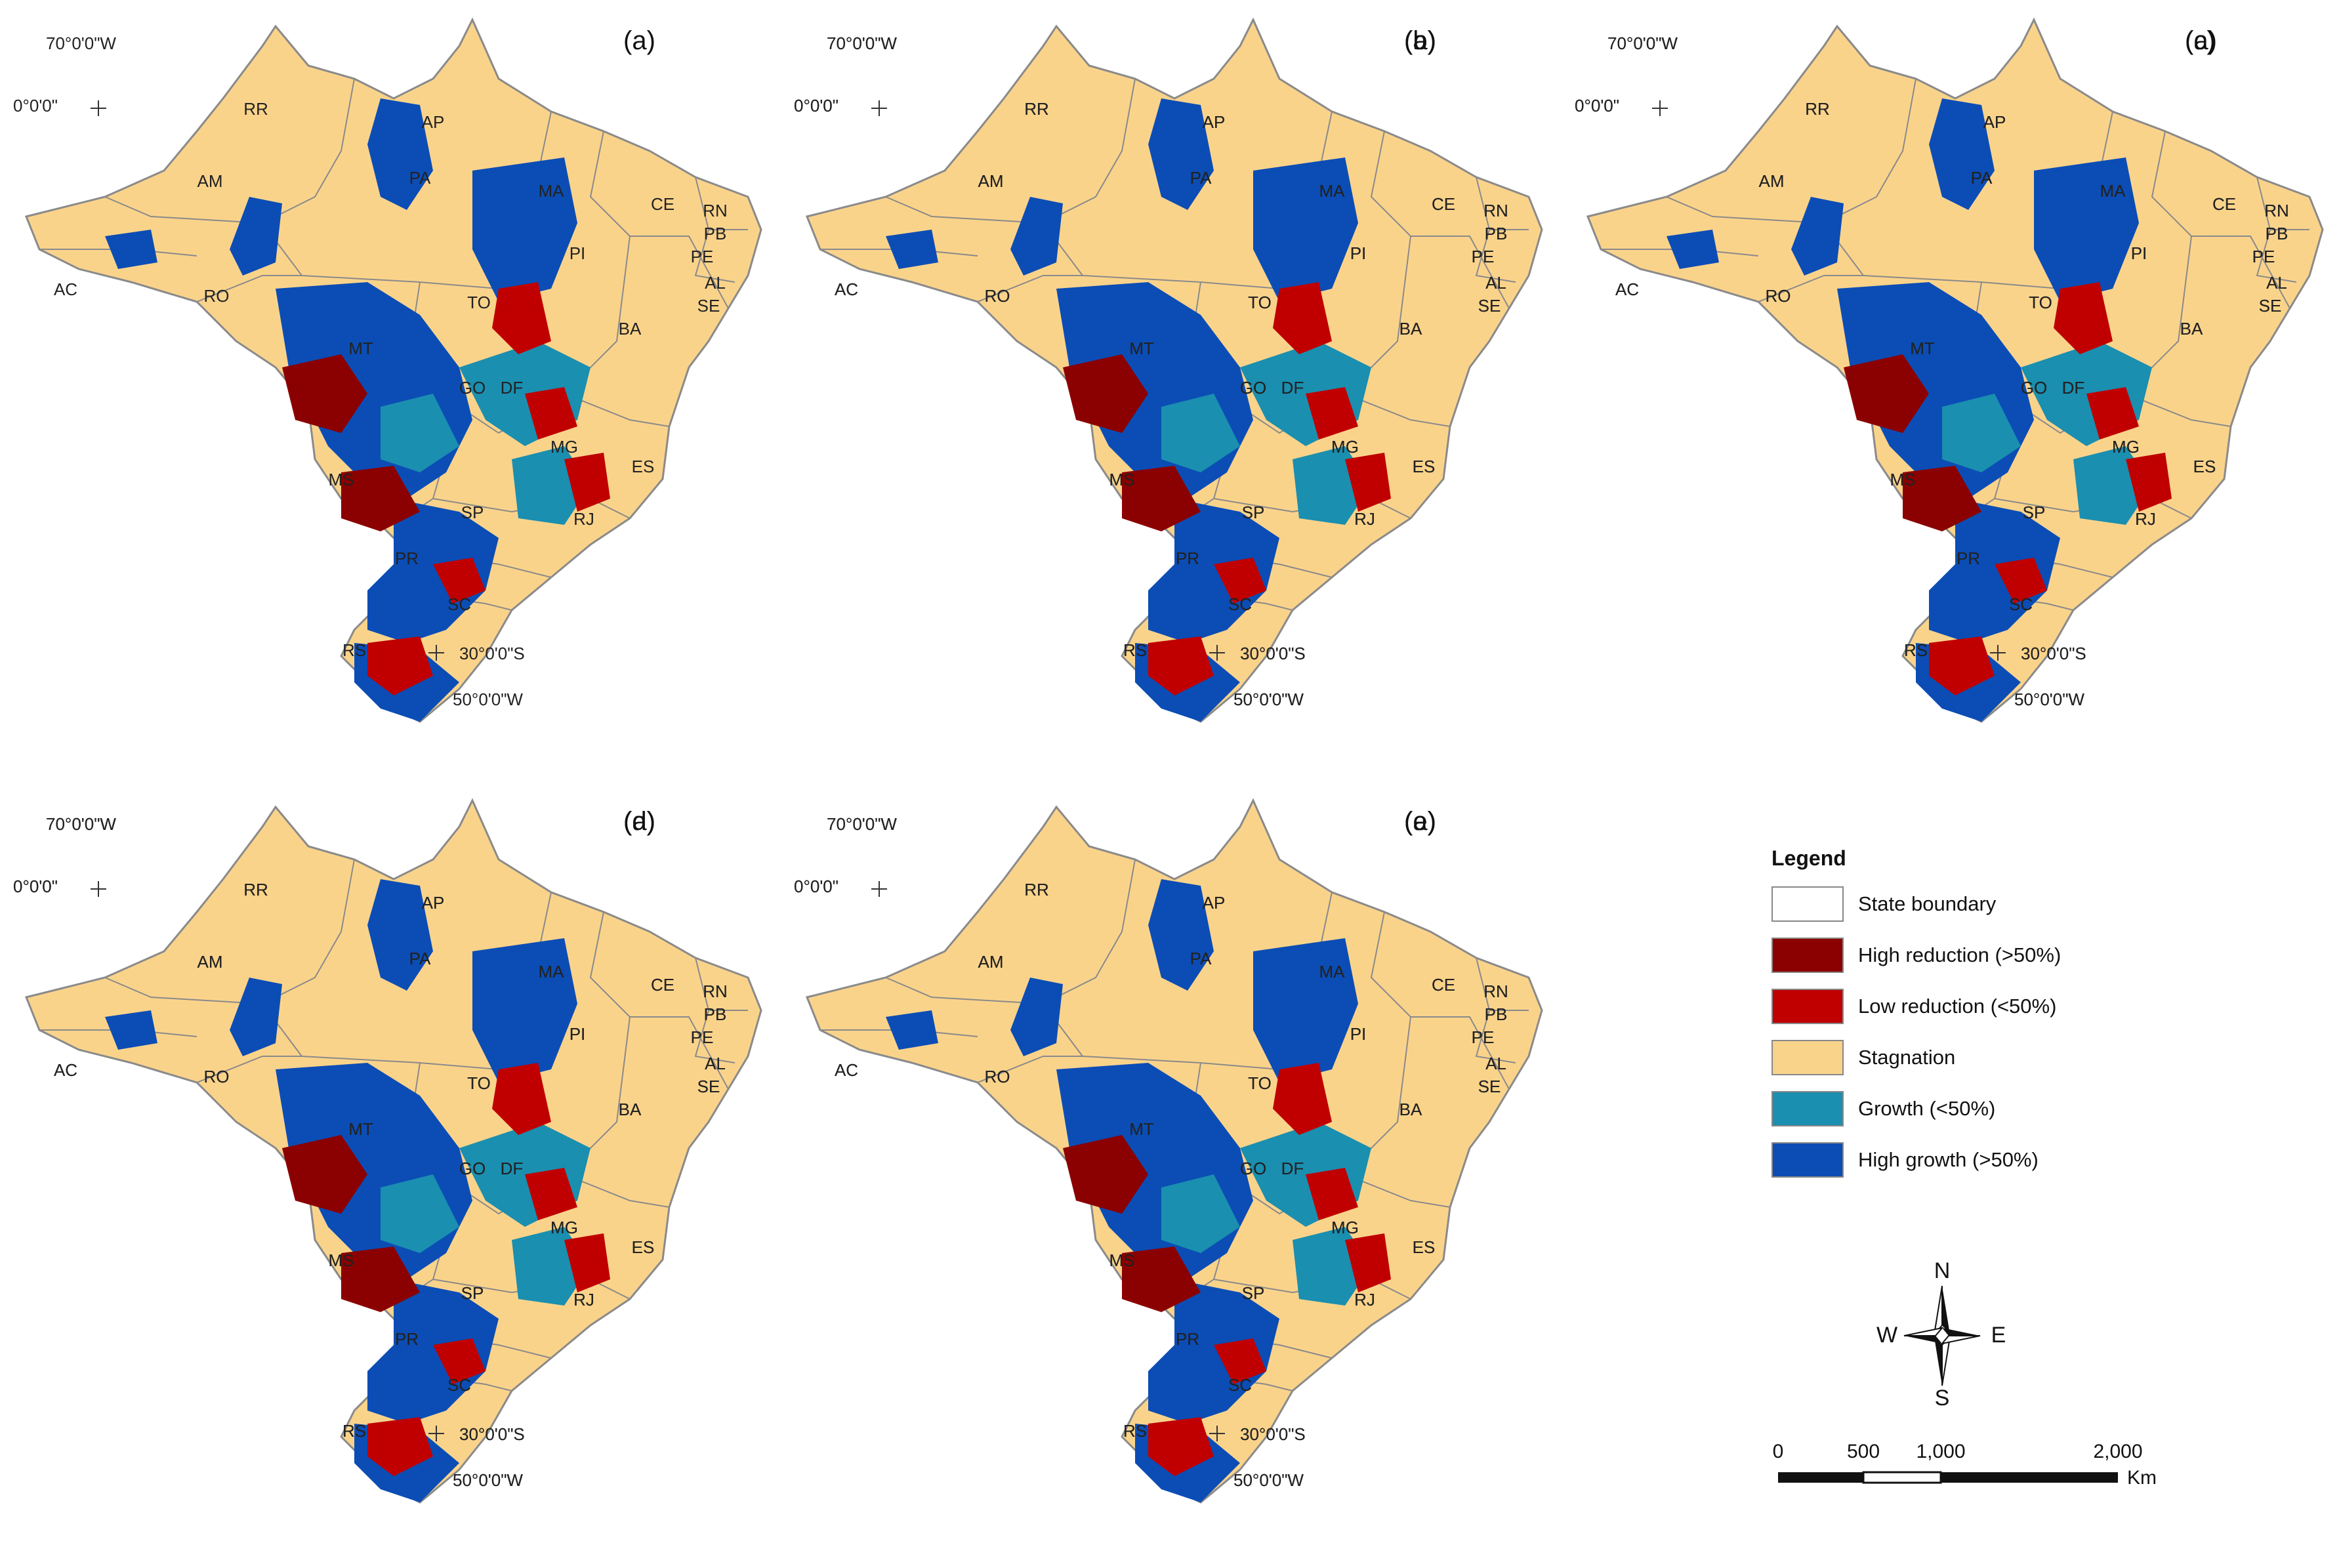  Describe the element at coordinates (552, 972) in the screenshot. I see `state-label-ma: MA` at that location.